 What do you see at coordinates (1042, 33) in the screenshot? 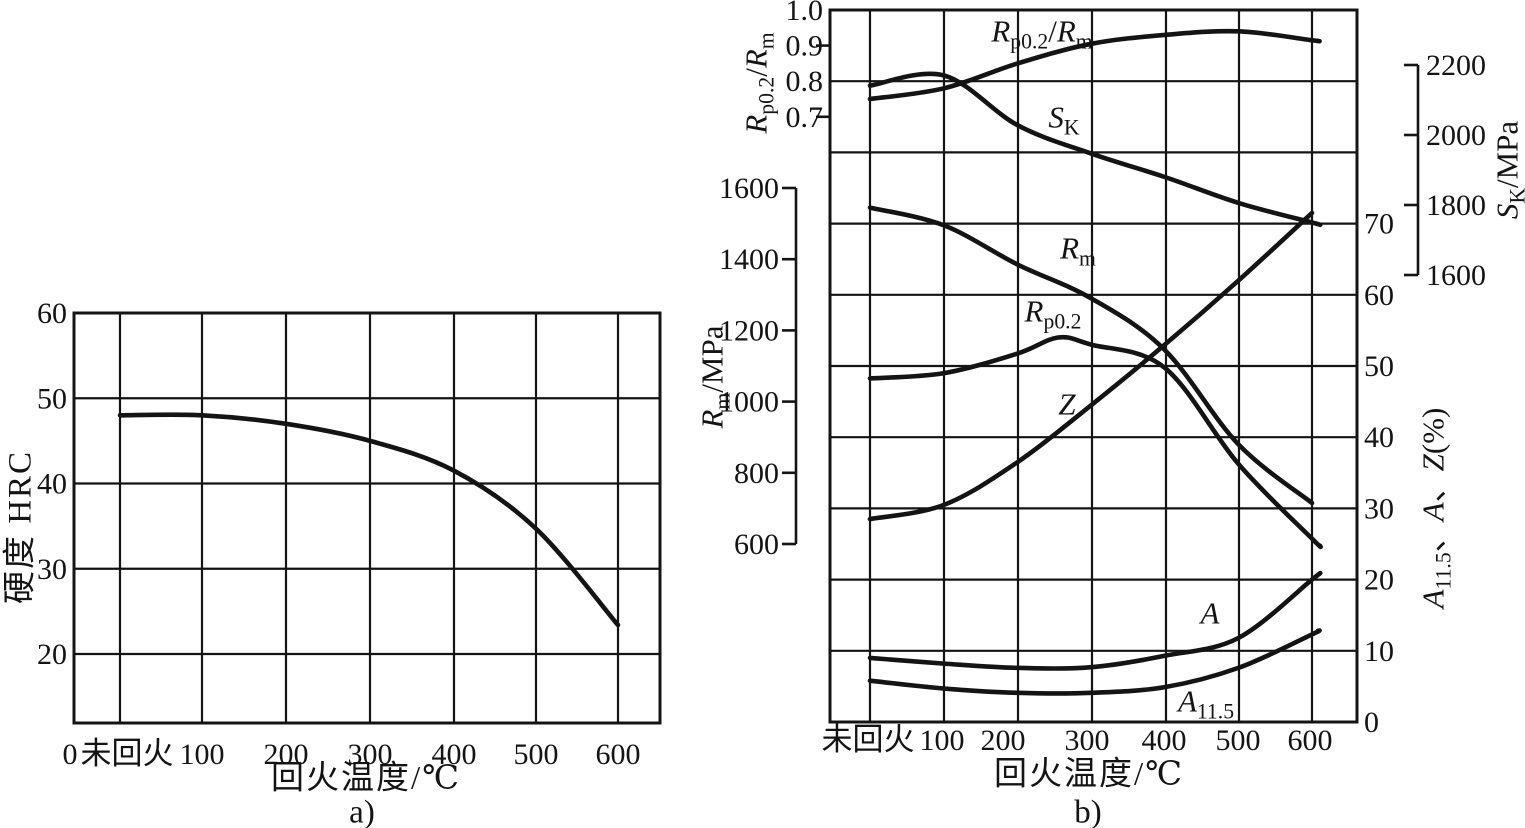
I see `curve-label-rp02-over-rm: Rp0.2/Rm` at bounding box center [1042, 33].